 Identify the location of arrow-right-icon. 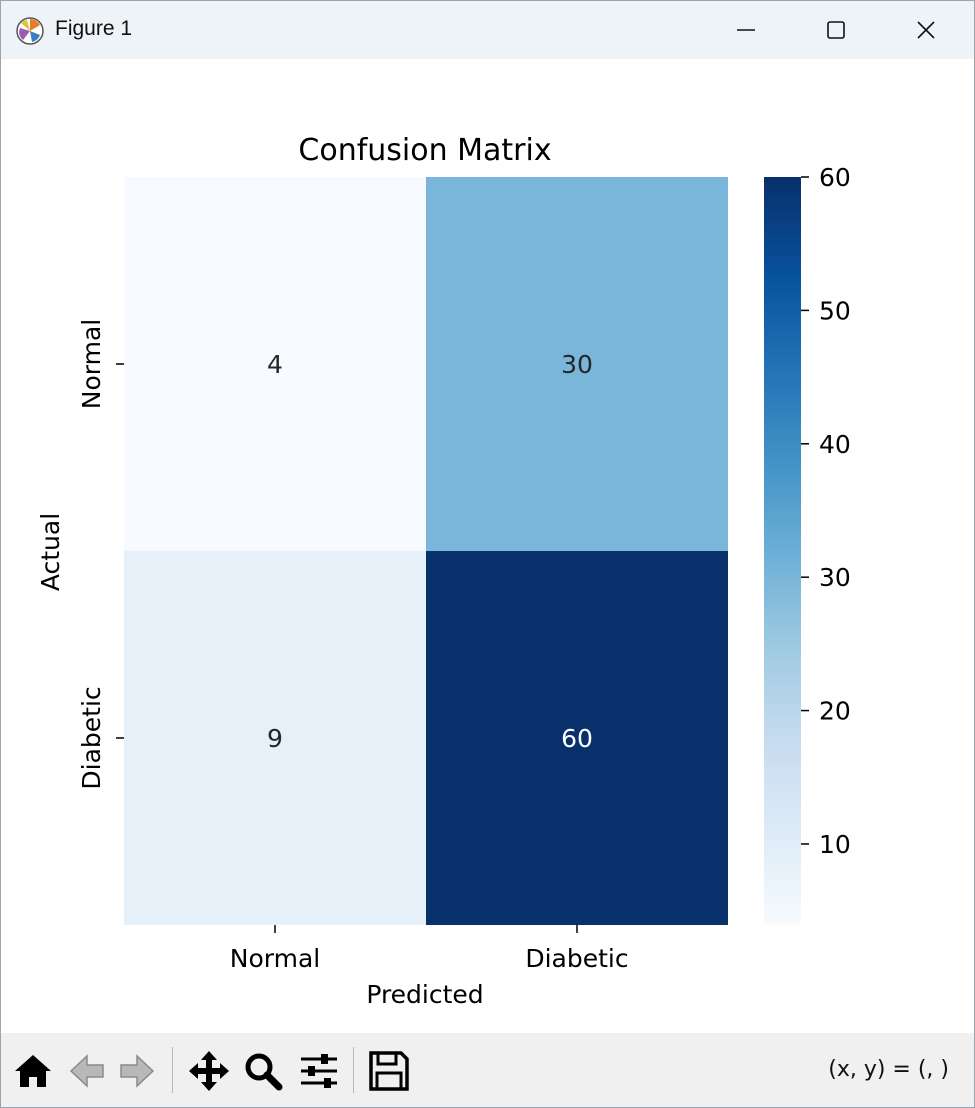
(137, 1071).